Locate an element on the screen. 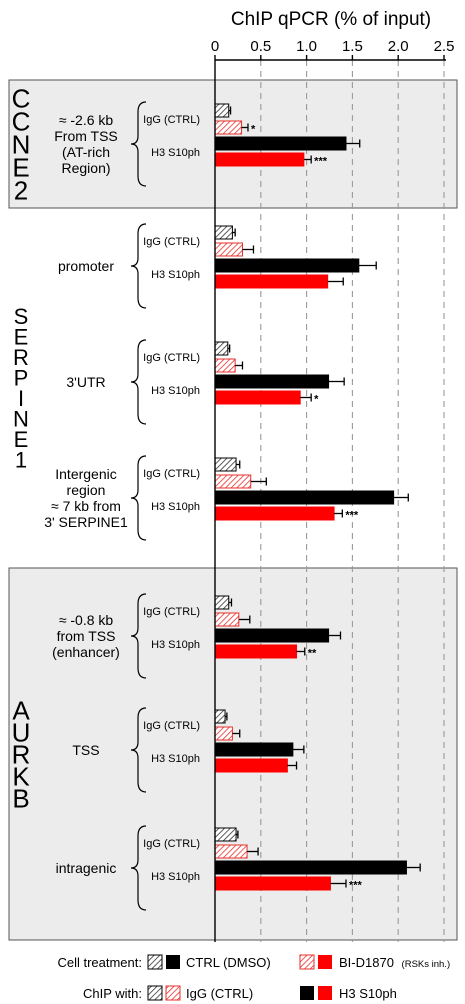 This screenshot has height=1004, width=465. x-tick-label: 2.5 is located at coordinates (444, 46).